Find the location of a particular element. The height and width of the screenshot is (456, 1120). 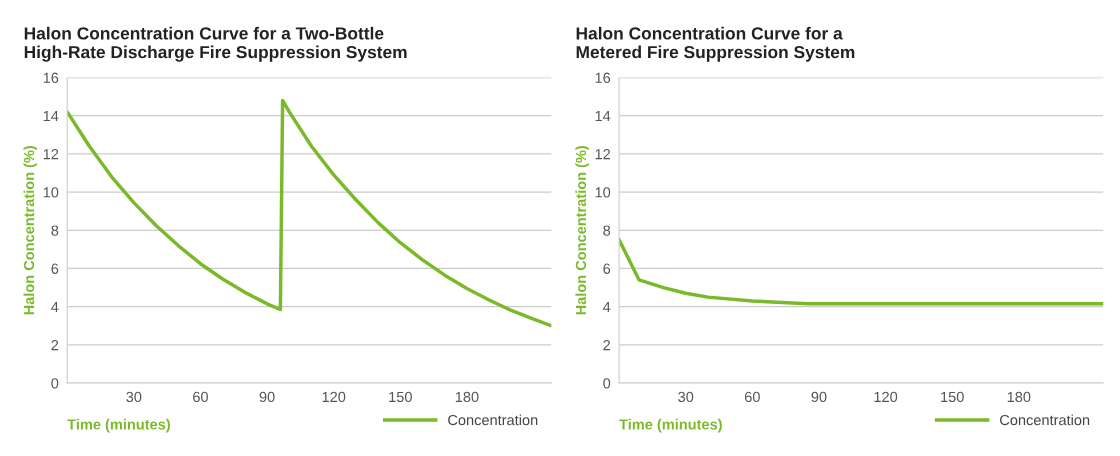

line-series is located at coordinates (861, 272).